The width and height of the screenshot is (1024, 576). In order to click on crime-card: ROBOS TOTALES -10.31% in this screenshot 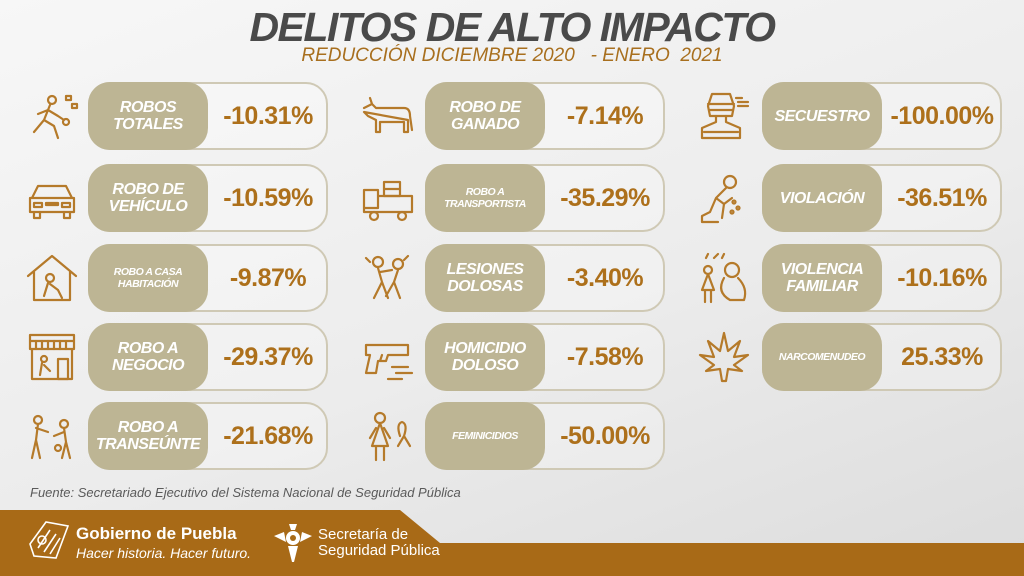, I will do `click(208, 116)`.